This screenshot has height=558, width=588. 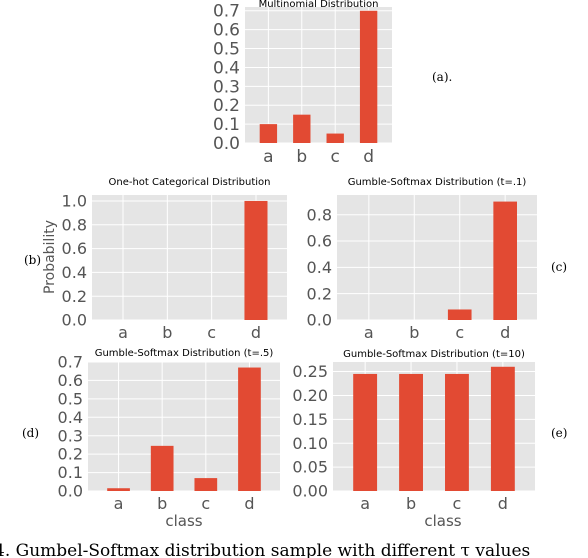 I want to click on y-tick-label-2: 0.6, so click(x=74, y=248).